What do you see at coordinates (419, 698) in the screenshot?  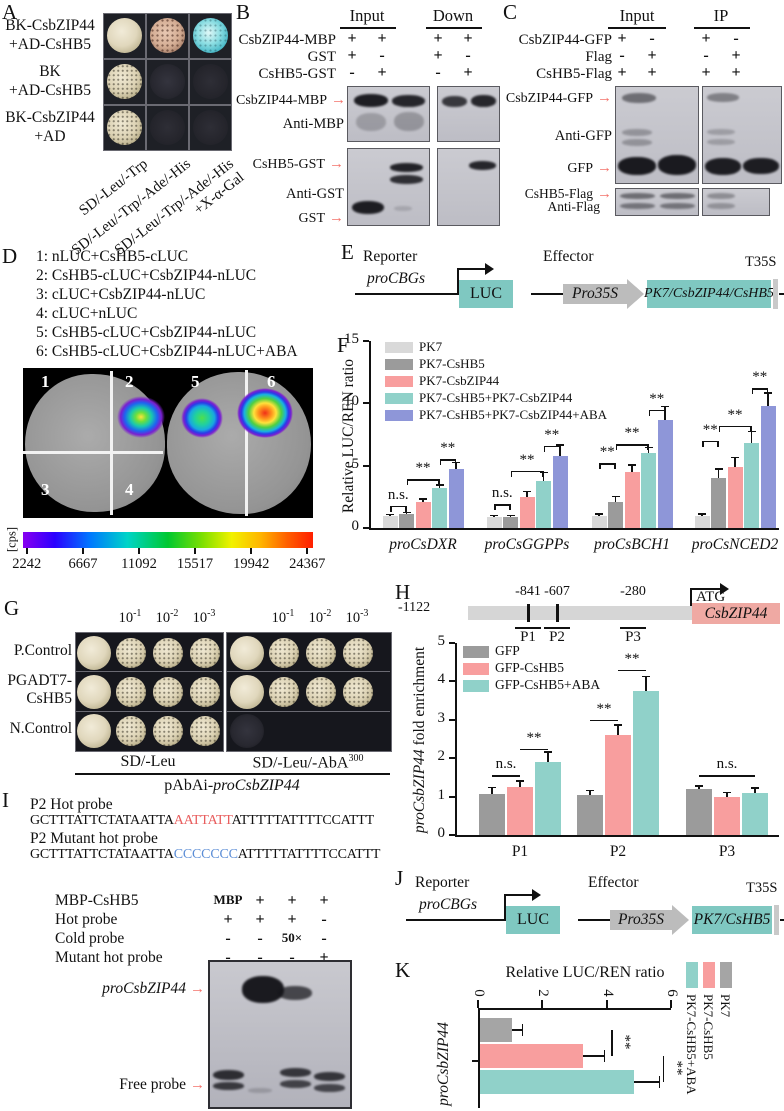 I see `y-axis-title-rest: fold enrichment` at bounding box center [419, 698].